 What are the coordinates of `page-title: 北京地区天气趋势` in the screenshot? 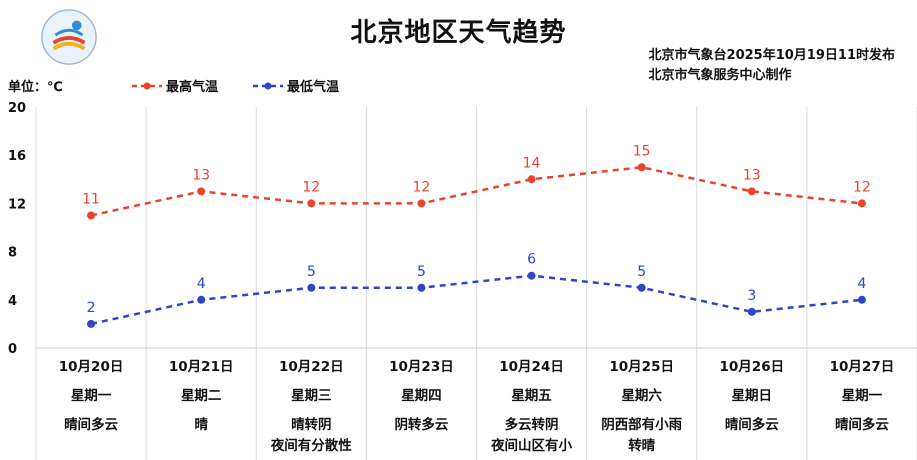 It's located at (458, 33).